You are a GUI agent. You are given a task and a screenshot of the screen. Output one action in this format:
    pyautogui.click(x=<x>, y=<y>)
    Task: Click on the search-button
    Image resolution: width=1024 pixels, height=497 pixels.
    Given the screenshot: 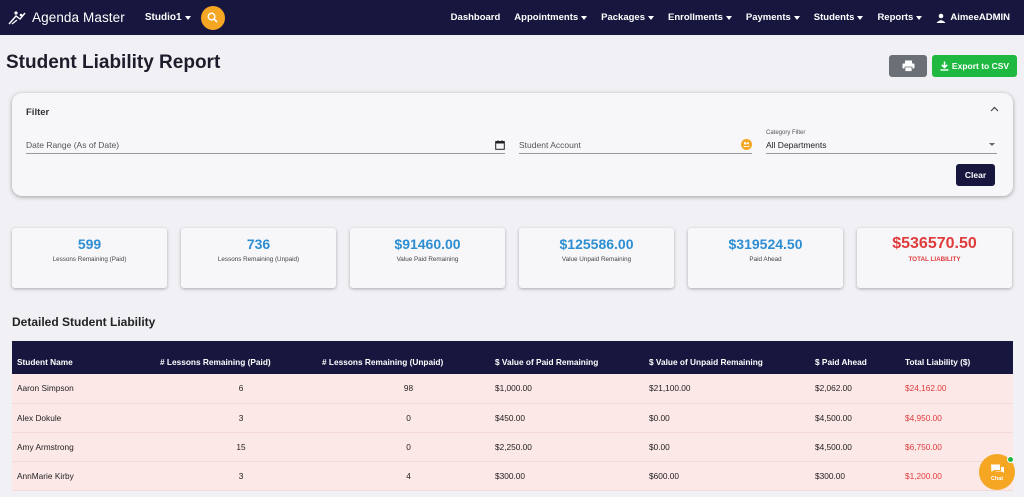 What is the action you would take?
    pyautogui.click(x=212, y=17)
    